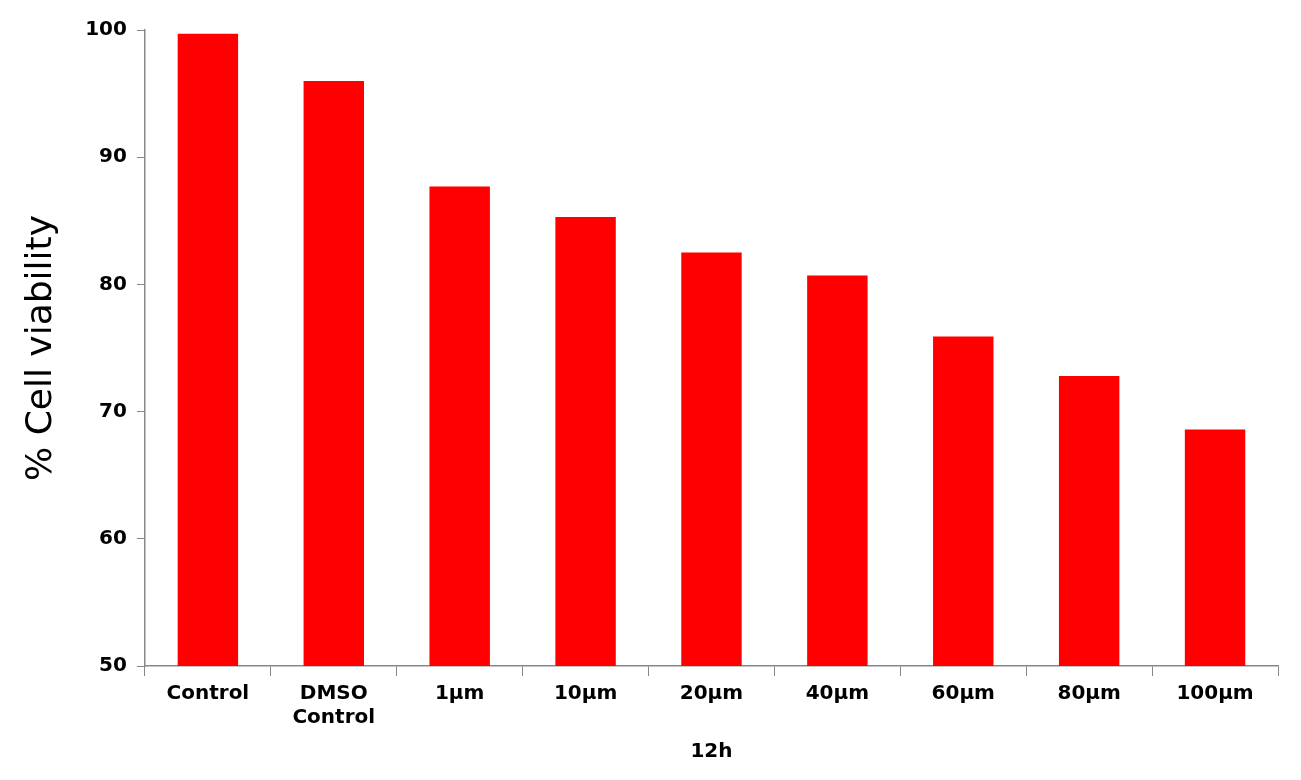 This screenshot has width=1301, height=780. What do you see at coordinates (585, 692) in the screenshot?
I see `x-tick-label: 10µm` at bounding box center [585, 692].